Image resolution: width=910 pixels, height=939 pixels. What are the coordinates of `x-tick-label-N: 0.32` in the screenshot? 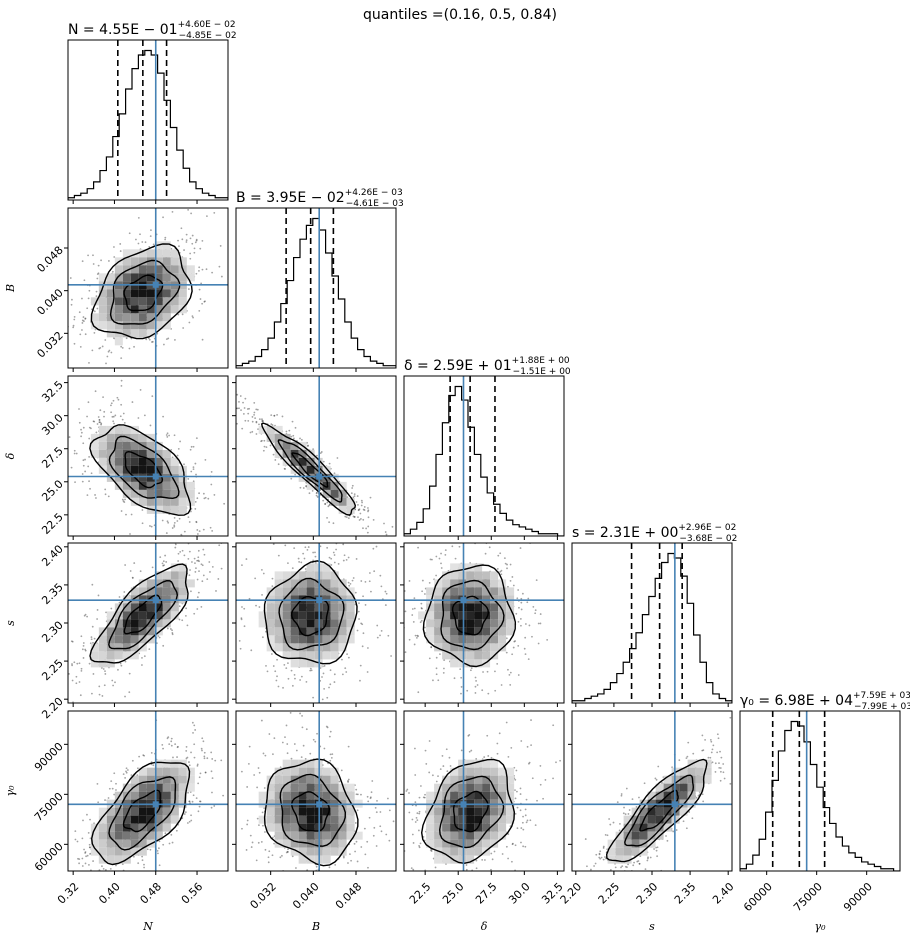 It's located at (68, 893).